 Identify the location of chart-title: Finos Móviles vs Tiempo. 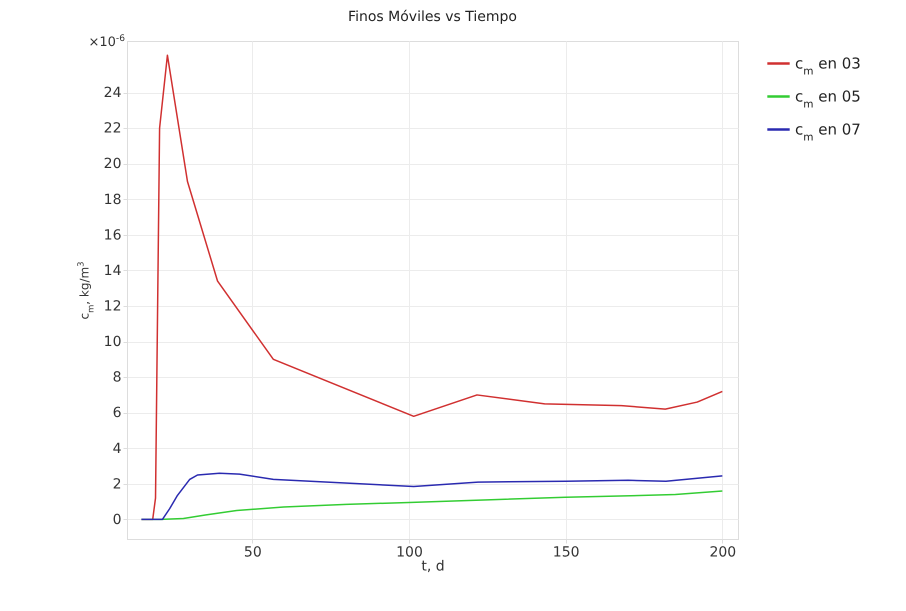
(432, 17).